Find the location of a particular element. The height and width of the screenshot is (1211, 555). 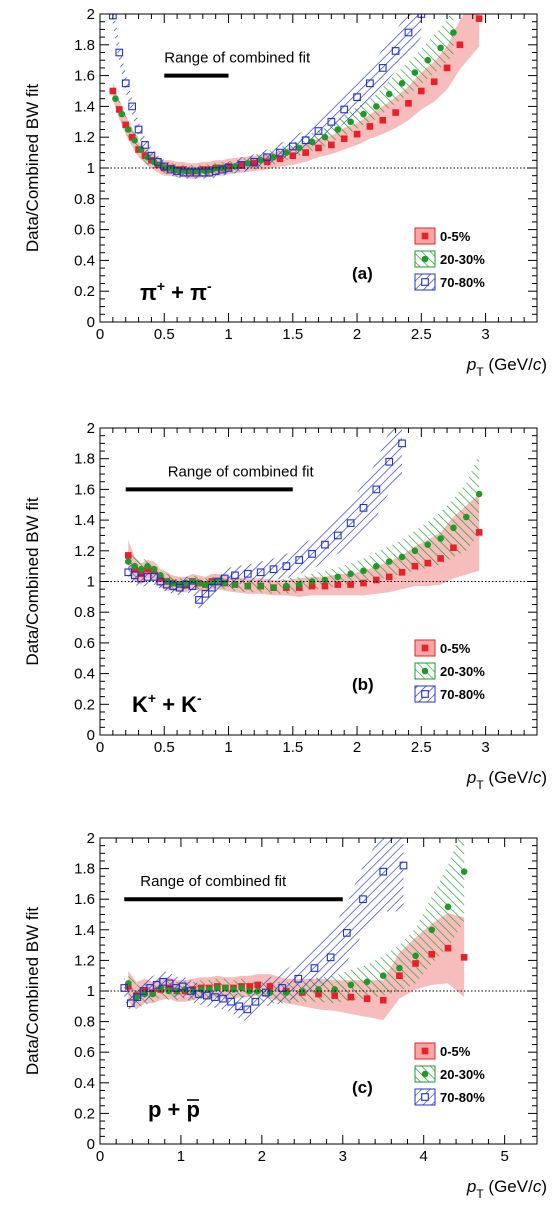

x-tick-label-a: 3 is located at coordinates (485, 334).